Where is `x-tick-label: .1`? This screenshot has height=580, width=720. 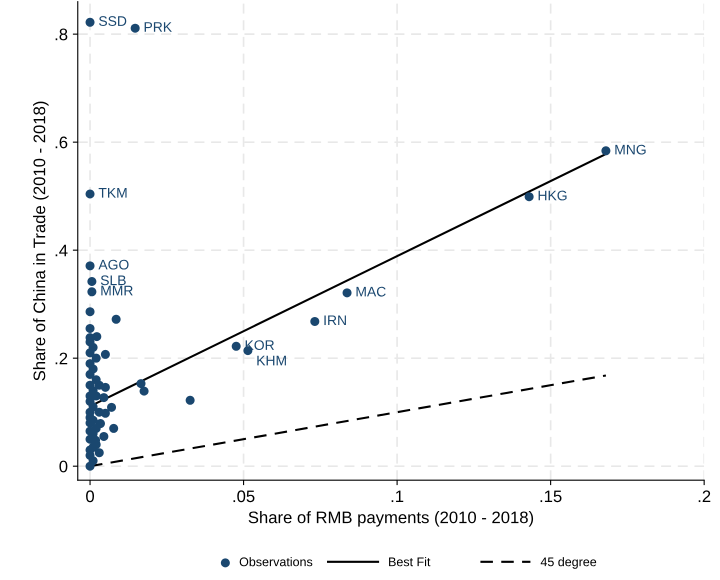 x-tick-label: .1 is located at coordinates (398, 496).